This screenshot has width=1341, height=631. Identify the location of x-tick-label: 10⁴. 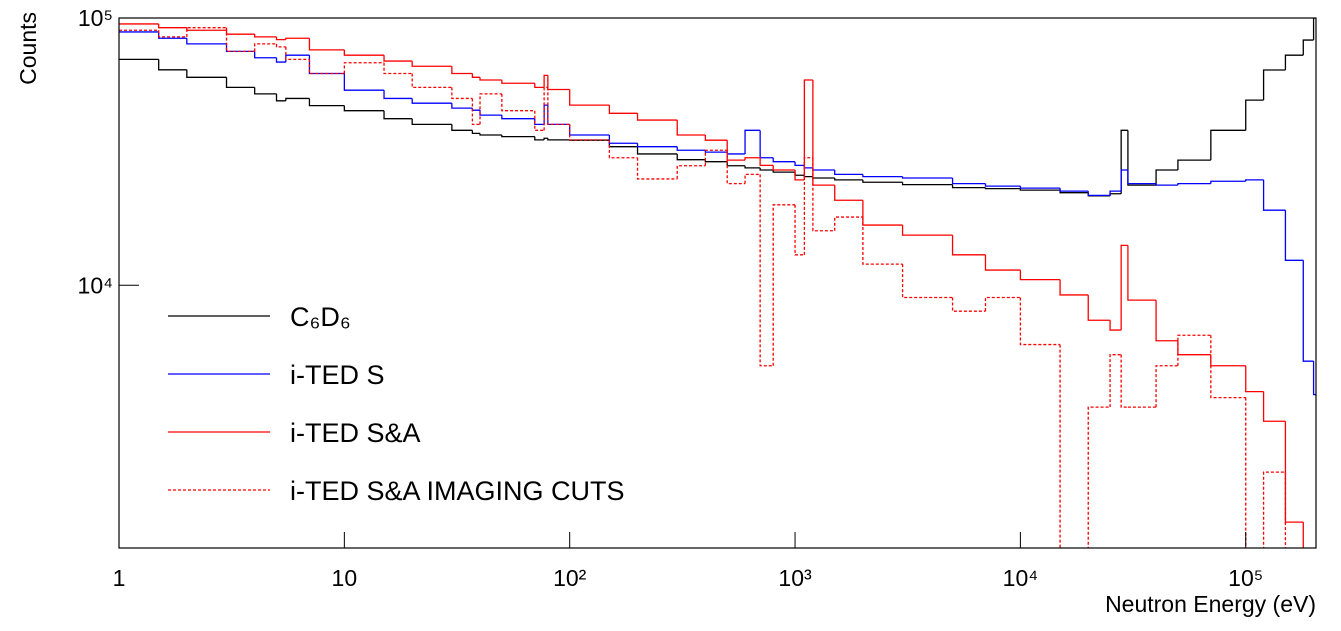
(1020, 578).